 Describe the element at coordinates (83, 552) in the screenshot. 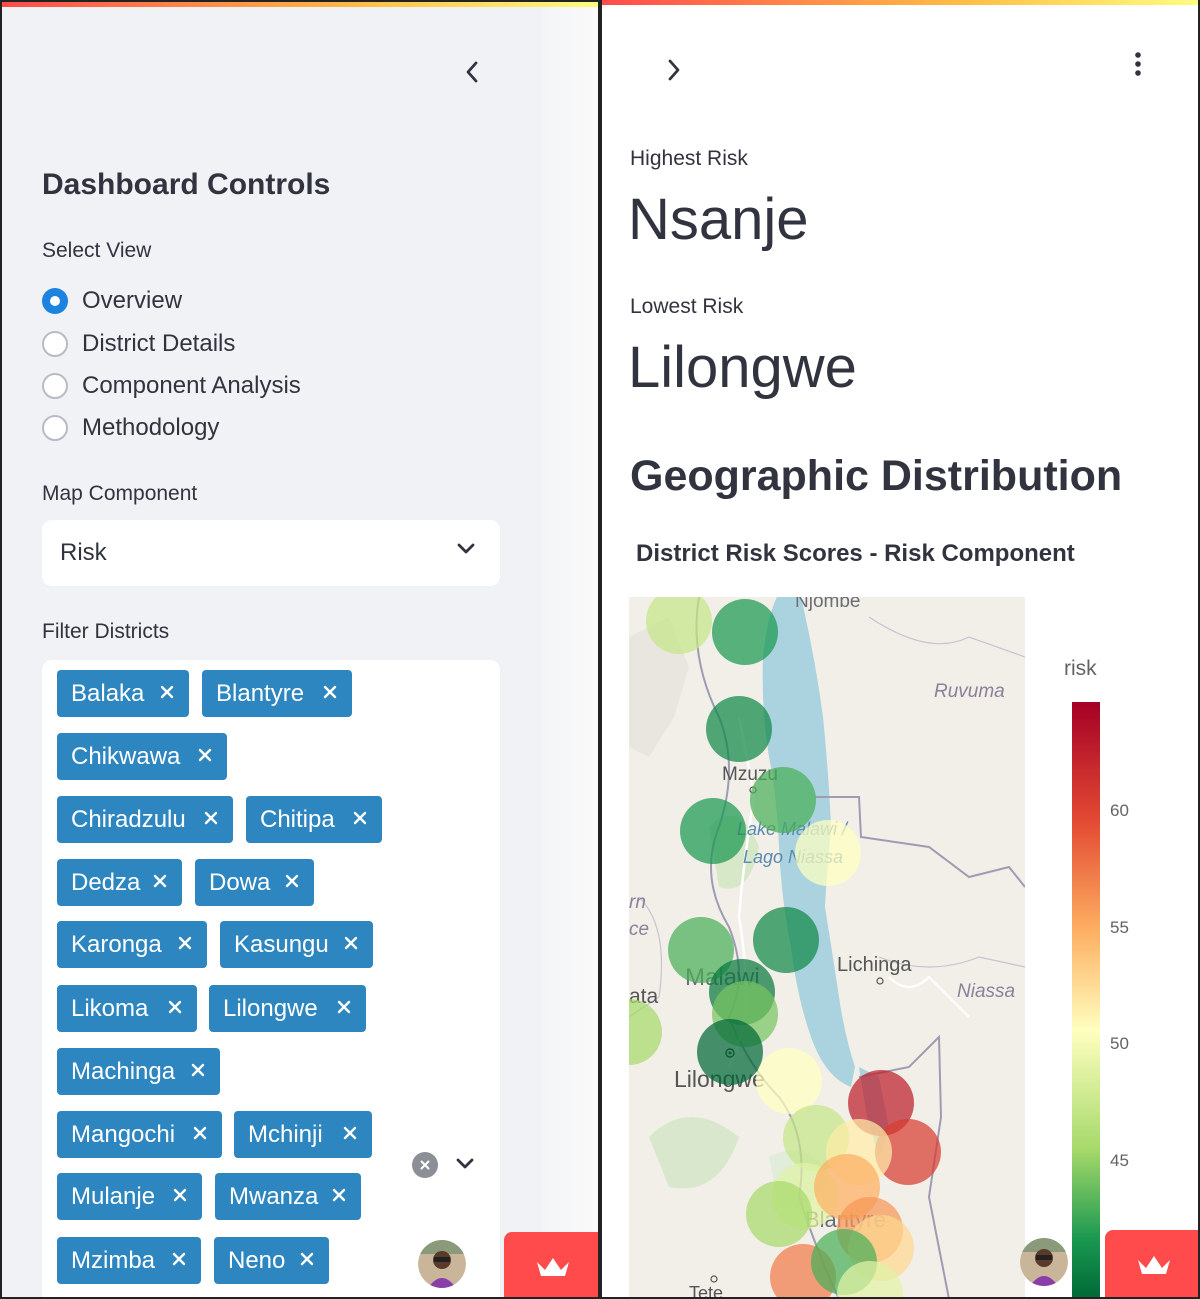

I see `select-value: Risk` at that location.